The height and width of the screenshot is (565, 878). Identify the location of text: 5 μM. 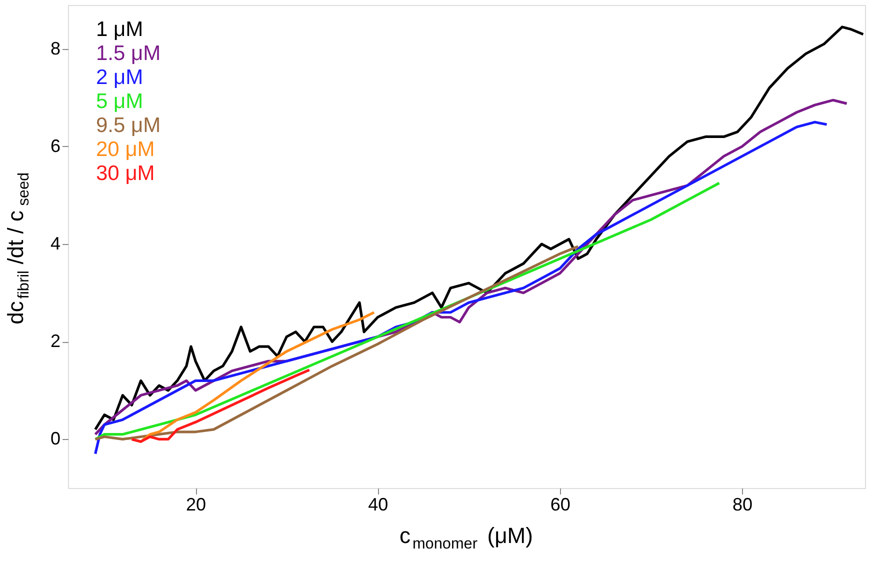
(120, 101).